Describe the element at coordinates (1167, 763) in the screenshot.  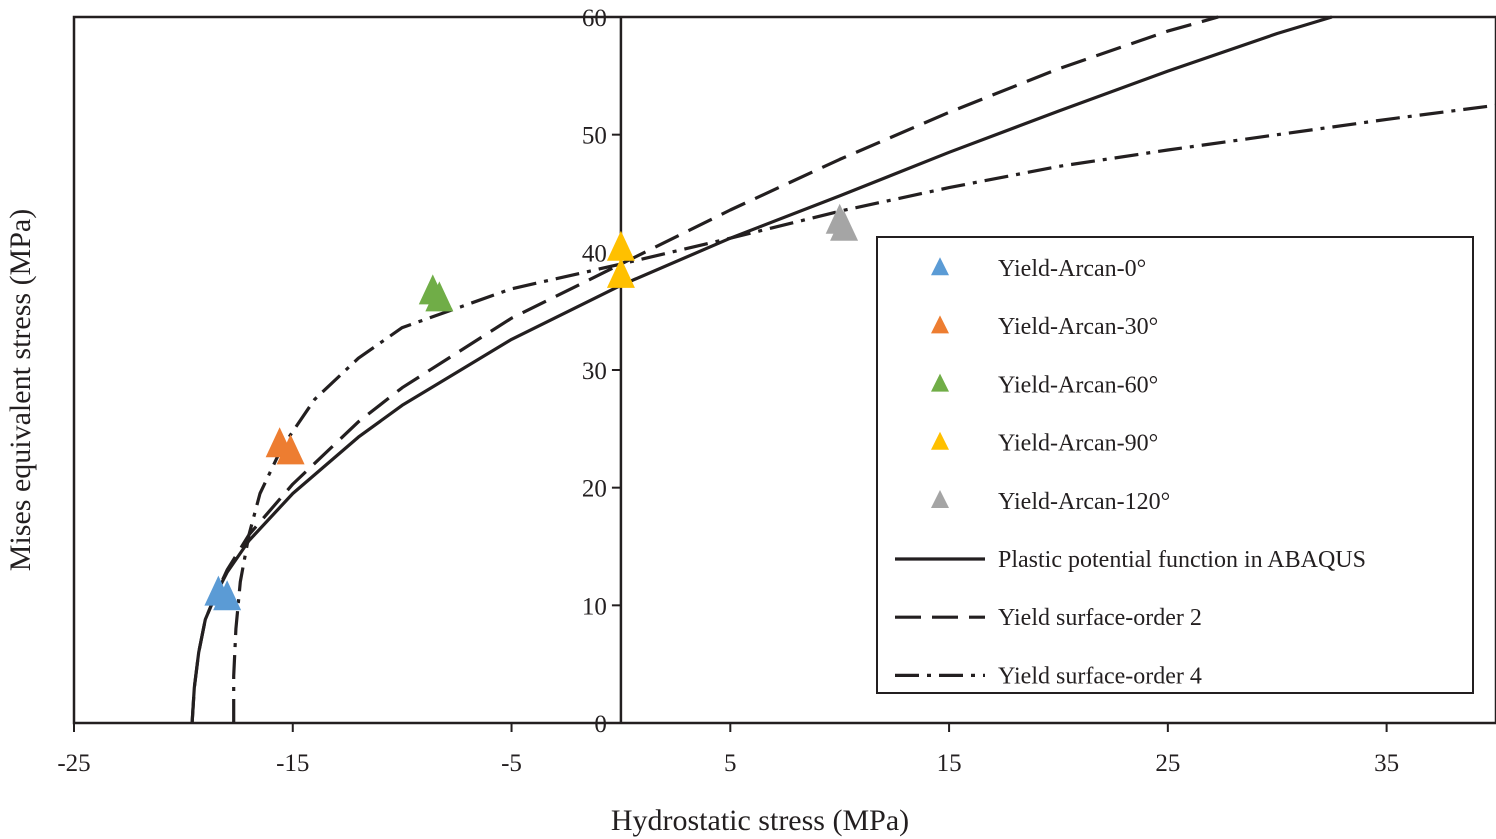
I see `x-tick-label: 25` at that location.